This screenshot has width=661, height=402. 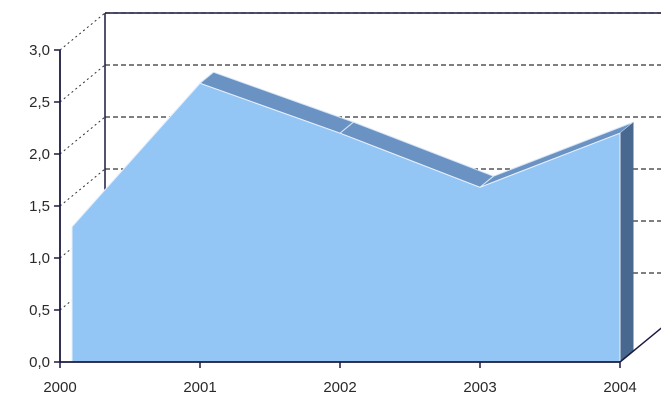 I want to click on y-tick-label: 1,5, so click(x=39, y=206).